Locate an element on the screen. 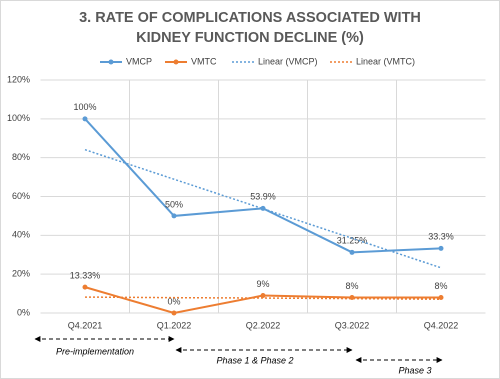 The width and height of the screenshot is (500, 379). legend-label: VMTC is located at coordinates (204, 61).